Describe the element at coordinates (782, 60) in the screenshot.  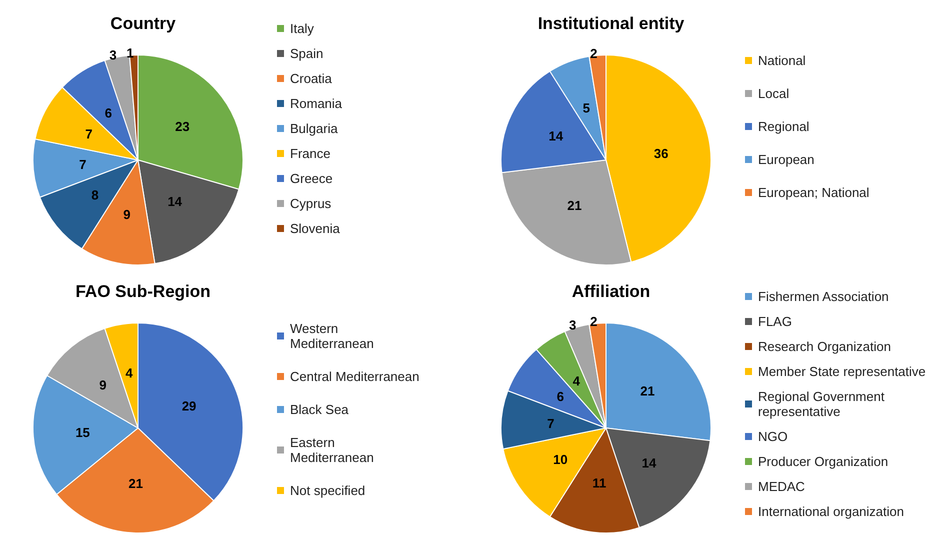
I see `legend-label: National` at that location.